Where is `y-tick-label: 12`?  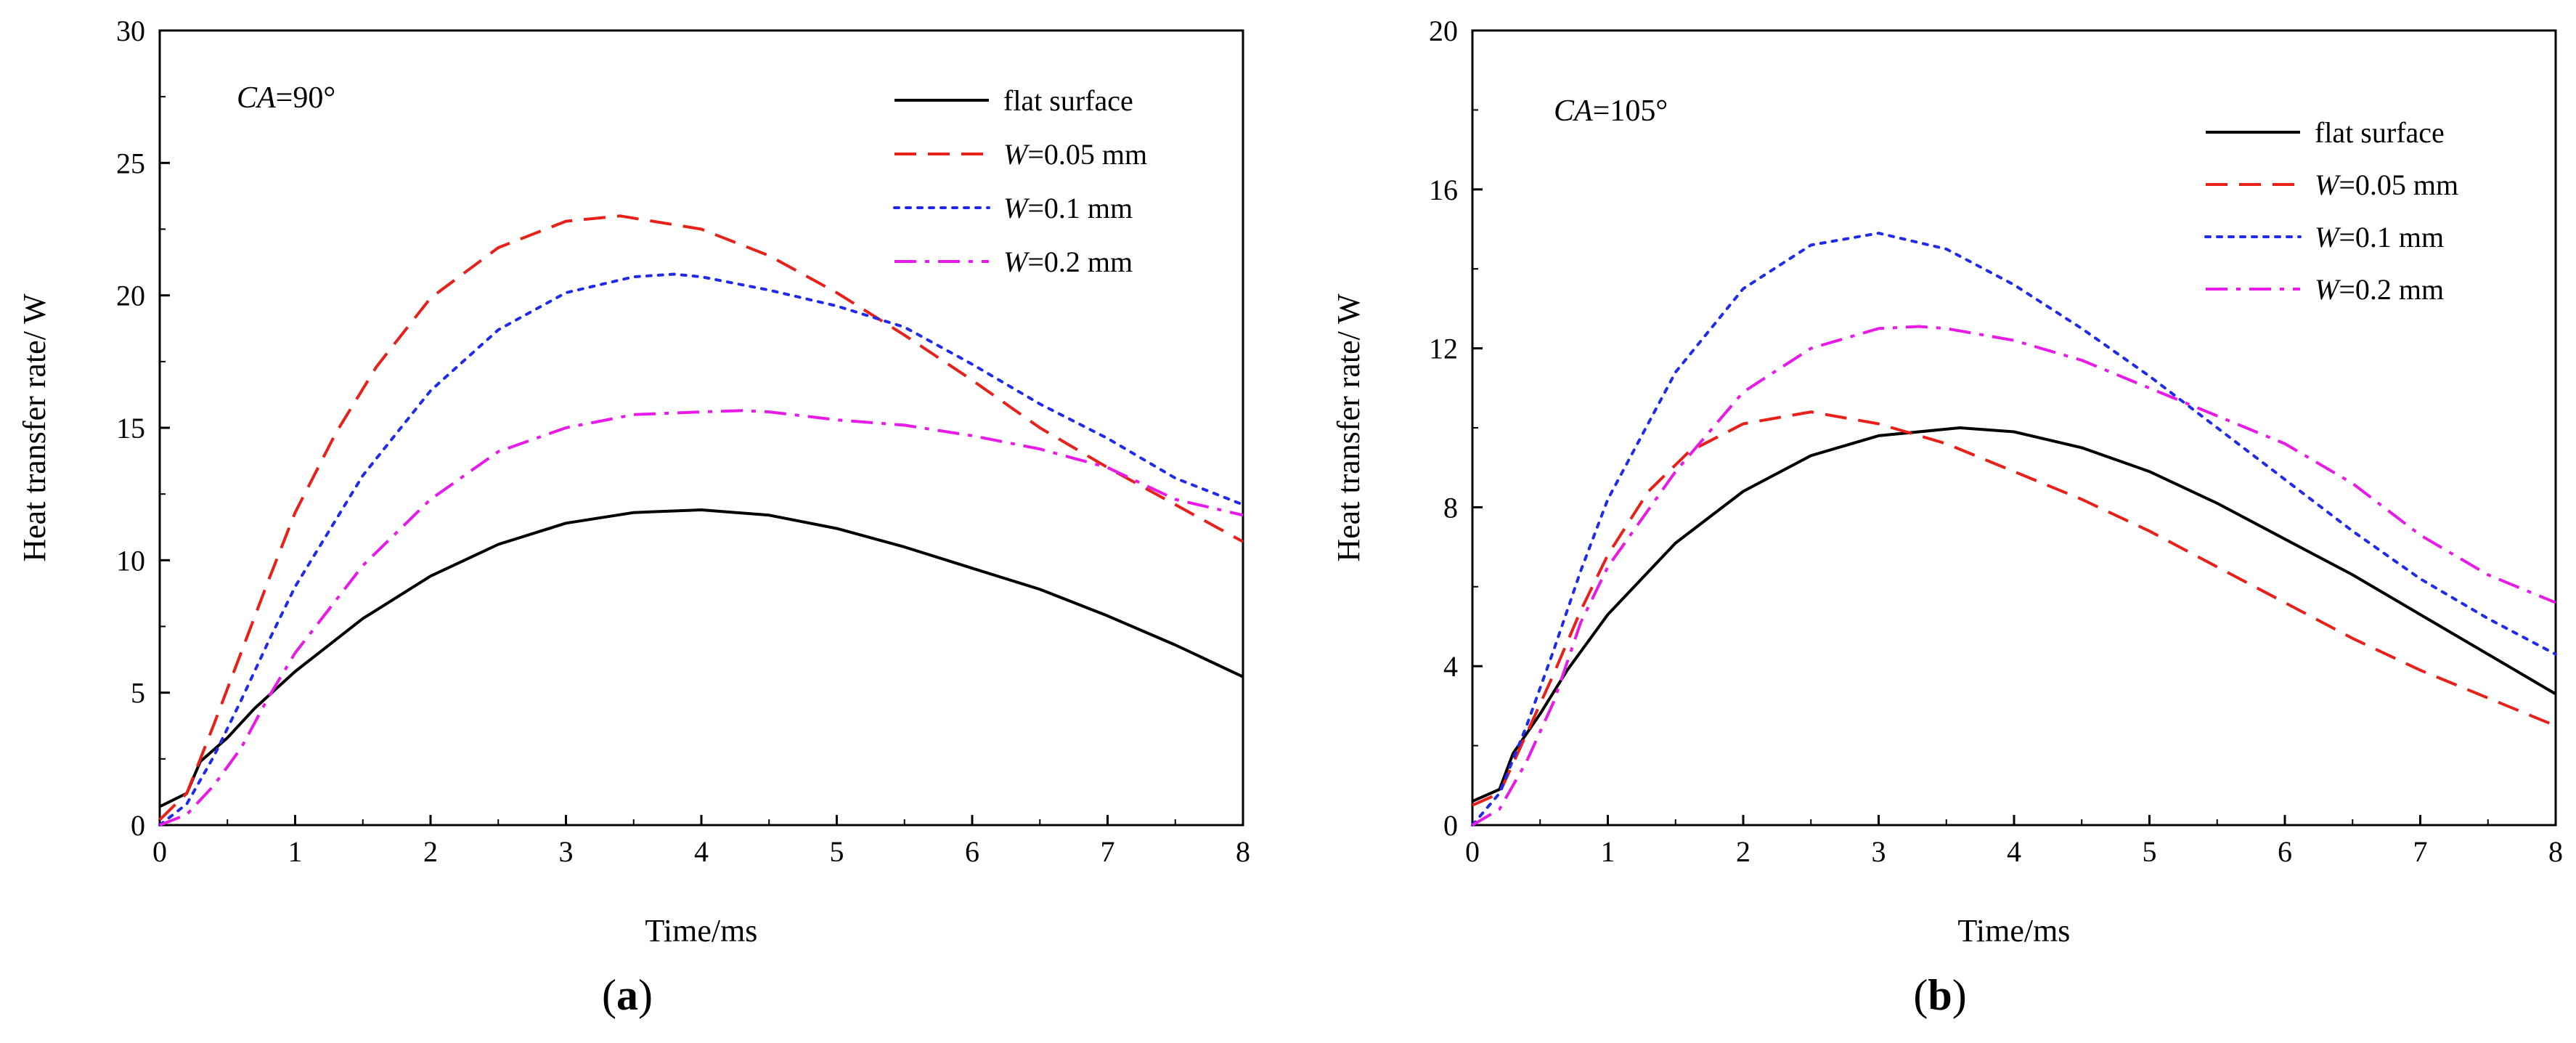 y-tick-label: 12 is located at coordinates (1443, 349).